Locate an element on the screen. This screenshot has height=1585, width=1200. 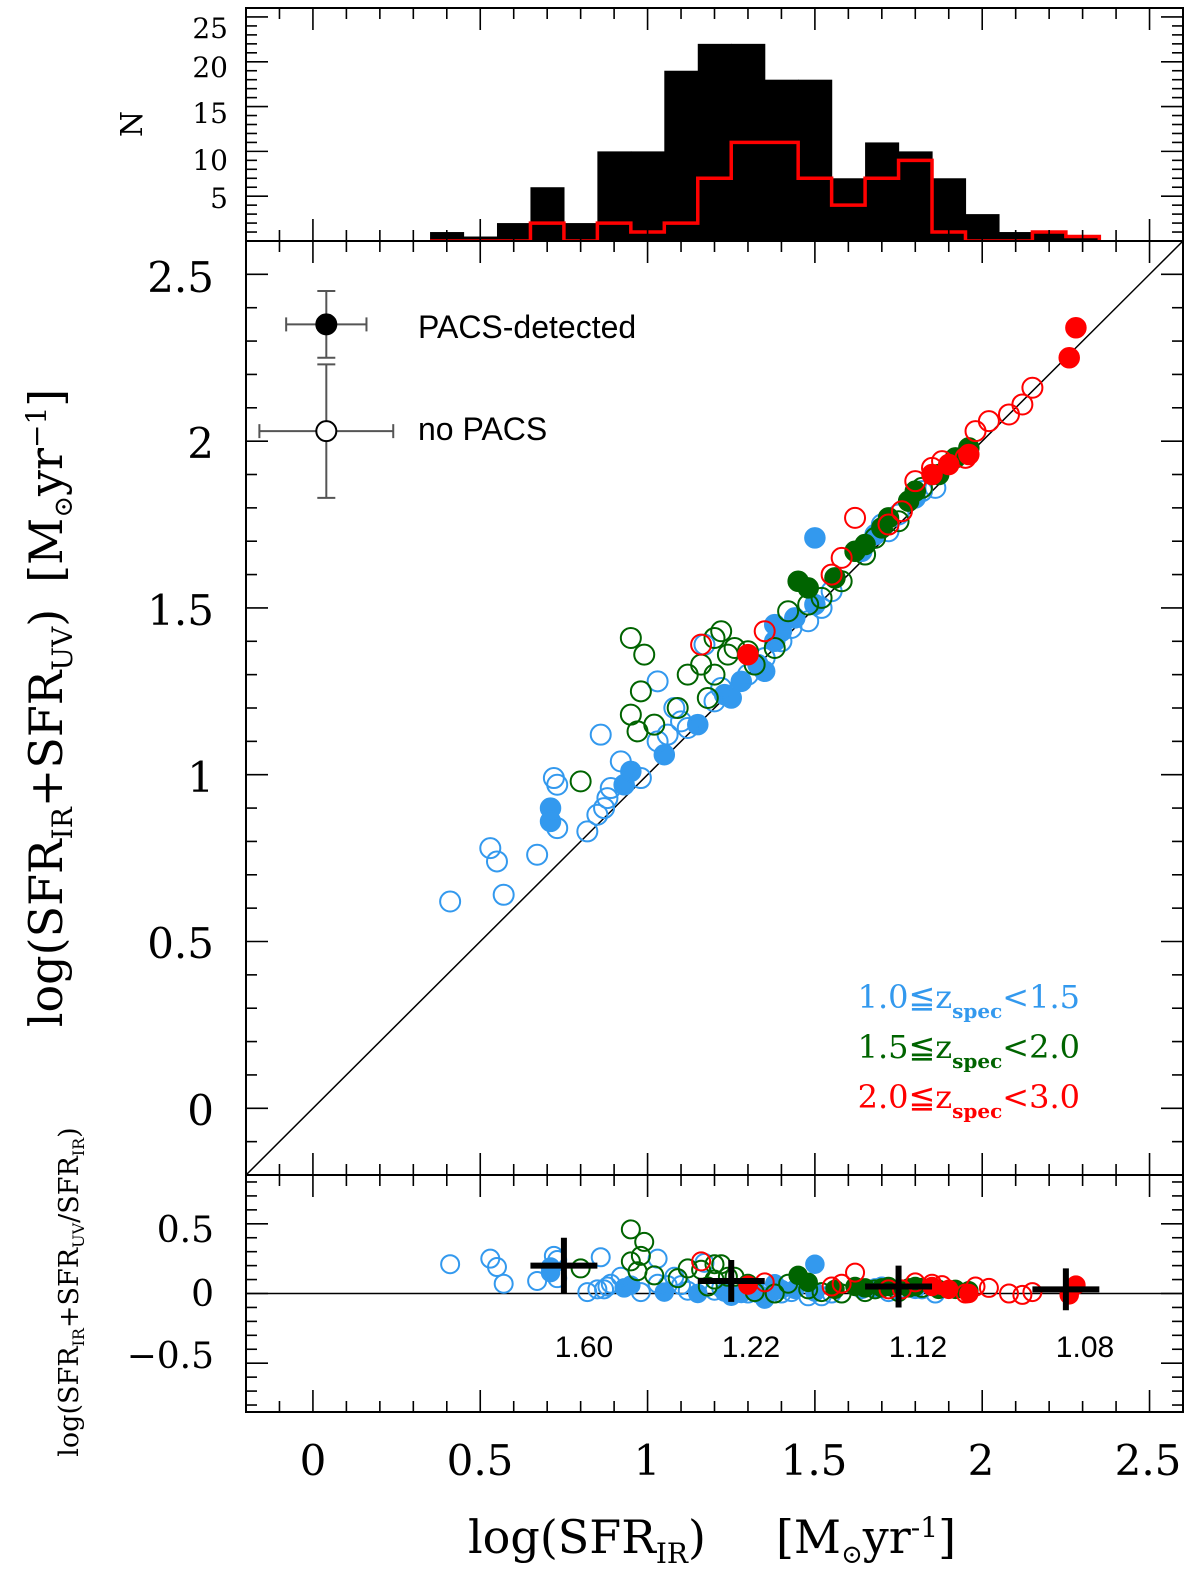
histogram-ytick-labels: 5 10 15 20 25 is located at coordinates (210, 113).